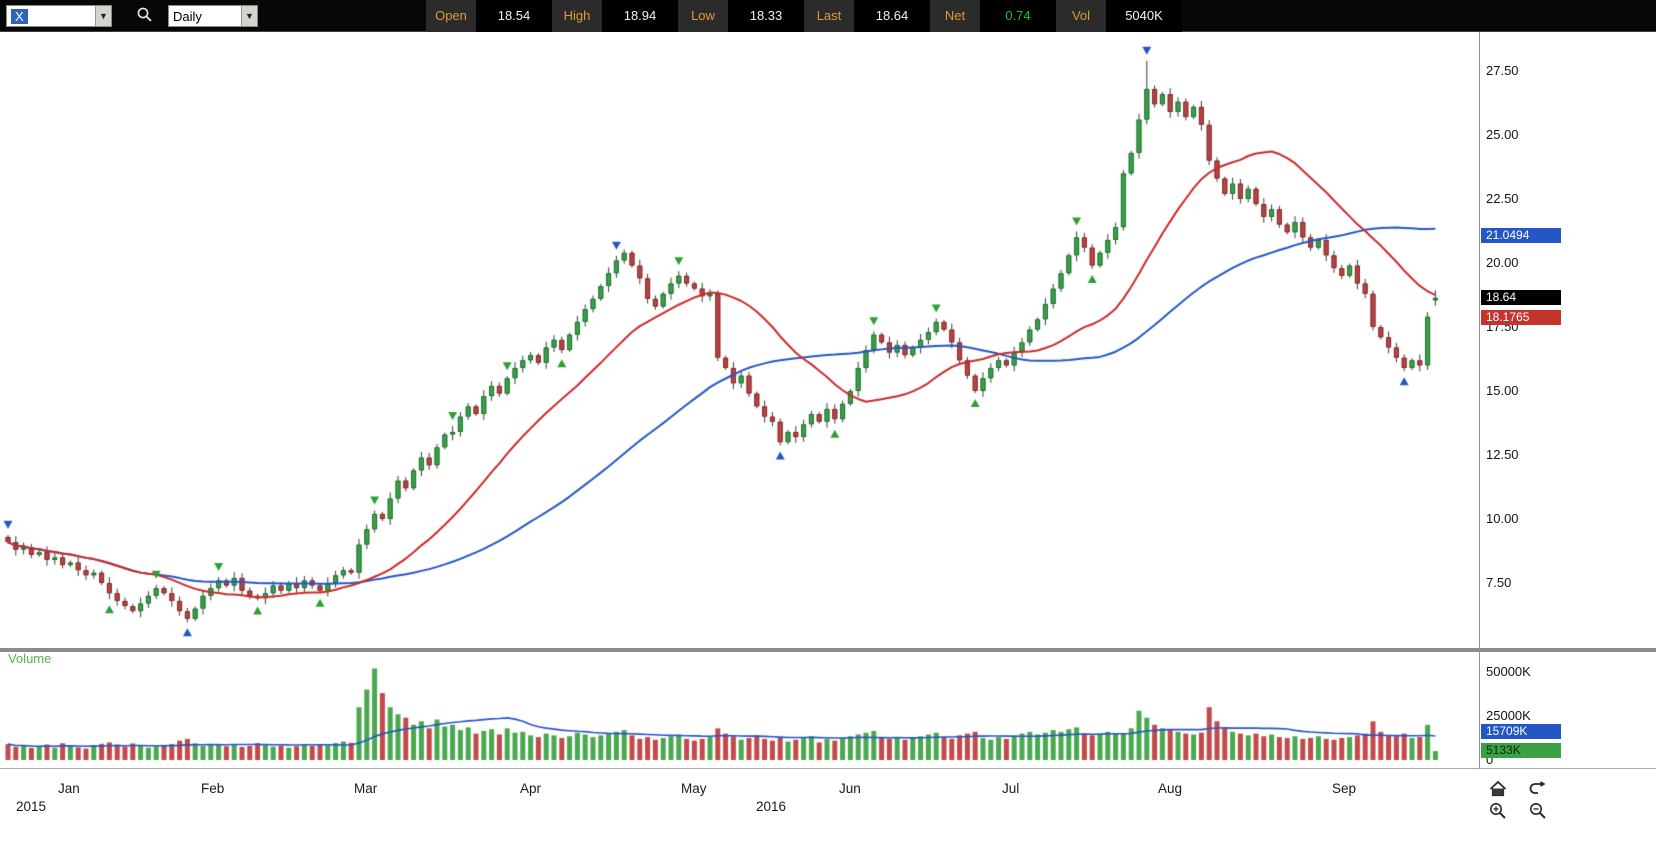 The width and height of the screenshot is (1656, 864). What do you see at coordinates (1499, 582) in the screenshot?
I see `price-tick: 7.50` at bounding box center [1499, 582].